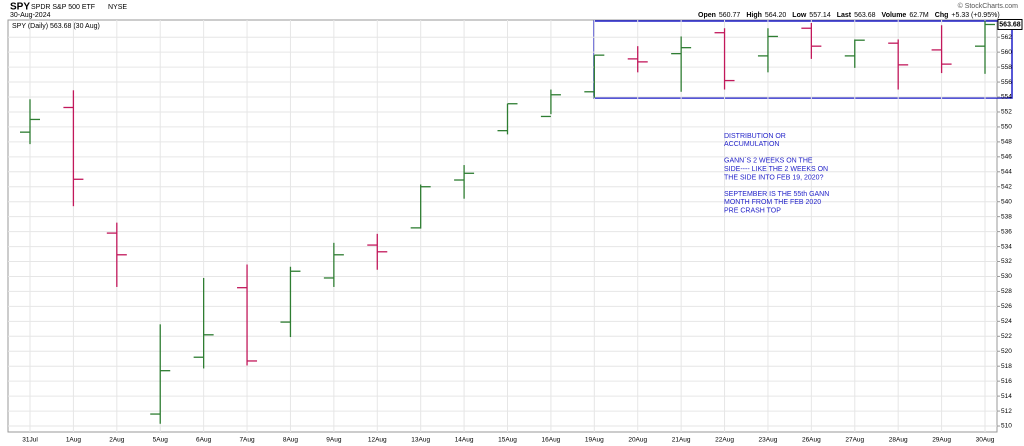  What do you see at coordinates (594, 440) in the screenshot?
I see `x-tick-label: 19Aug` at bounding box center [594, 440].